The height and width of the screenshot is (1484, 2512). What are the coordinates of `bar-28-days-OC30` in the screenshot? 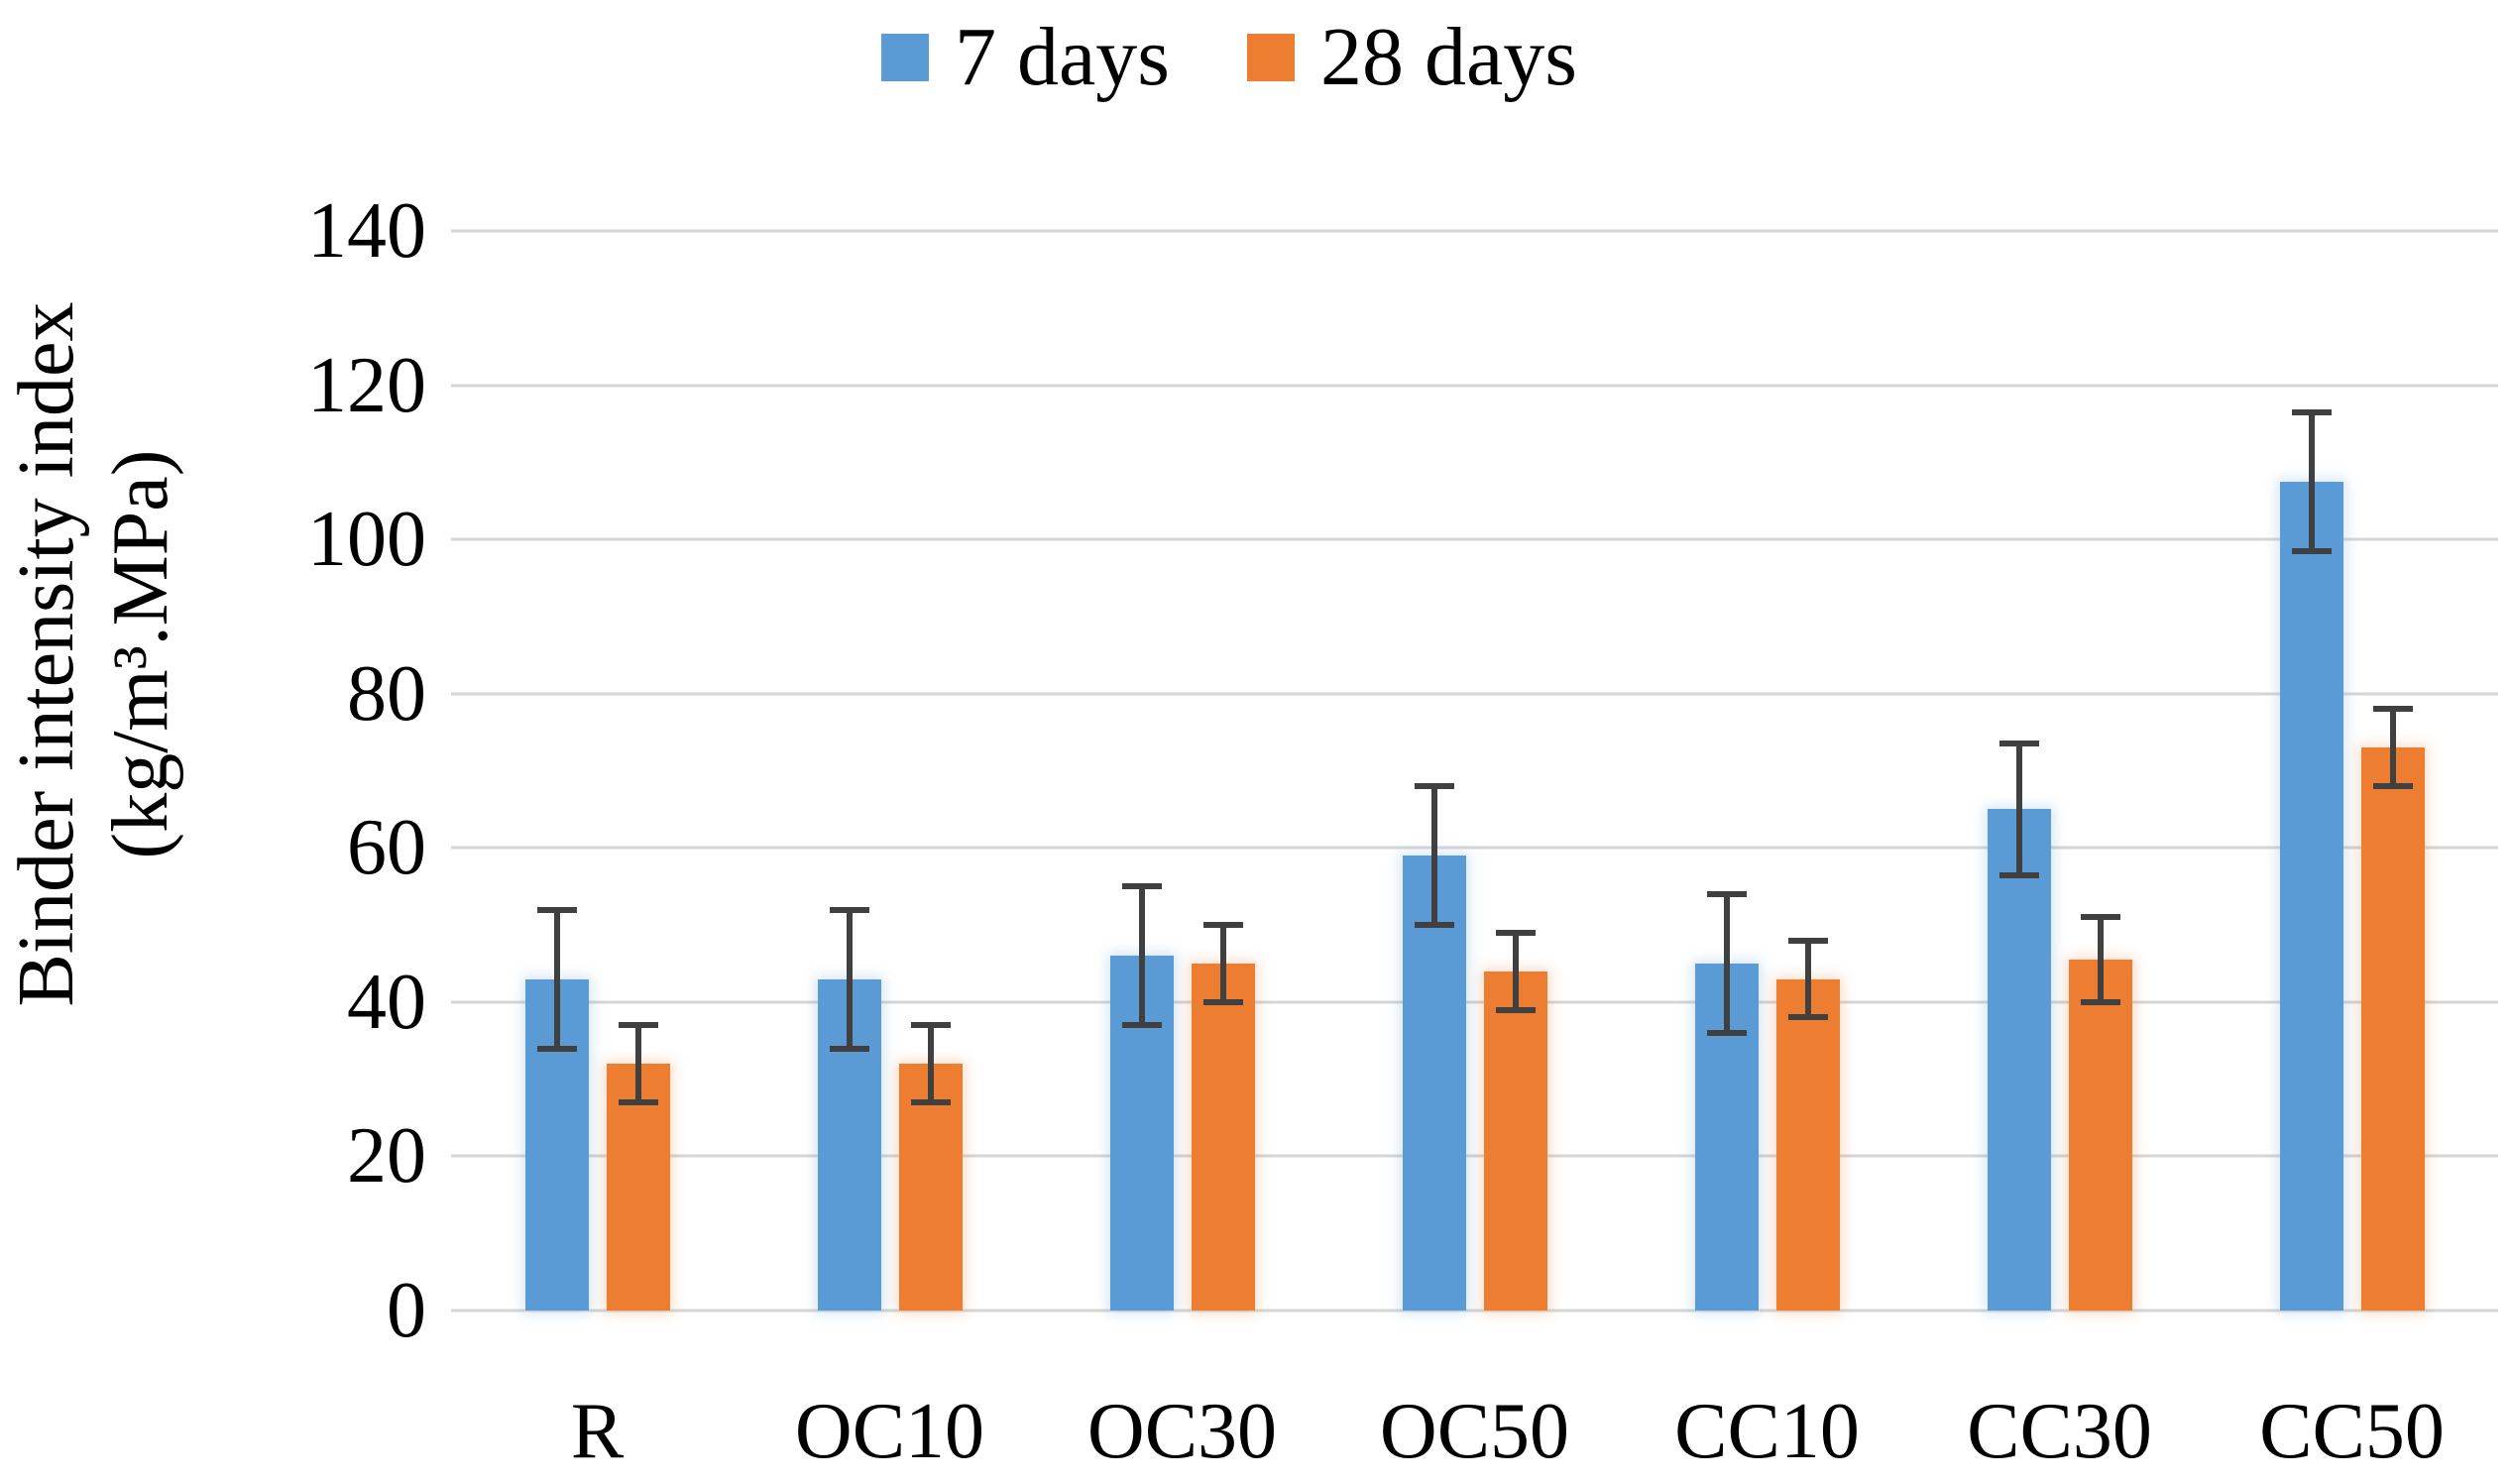 It's located at (1223, 1137).